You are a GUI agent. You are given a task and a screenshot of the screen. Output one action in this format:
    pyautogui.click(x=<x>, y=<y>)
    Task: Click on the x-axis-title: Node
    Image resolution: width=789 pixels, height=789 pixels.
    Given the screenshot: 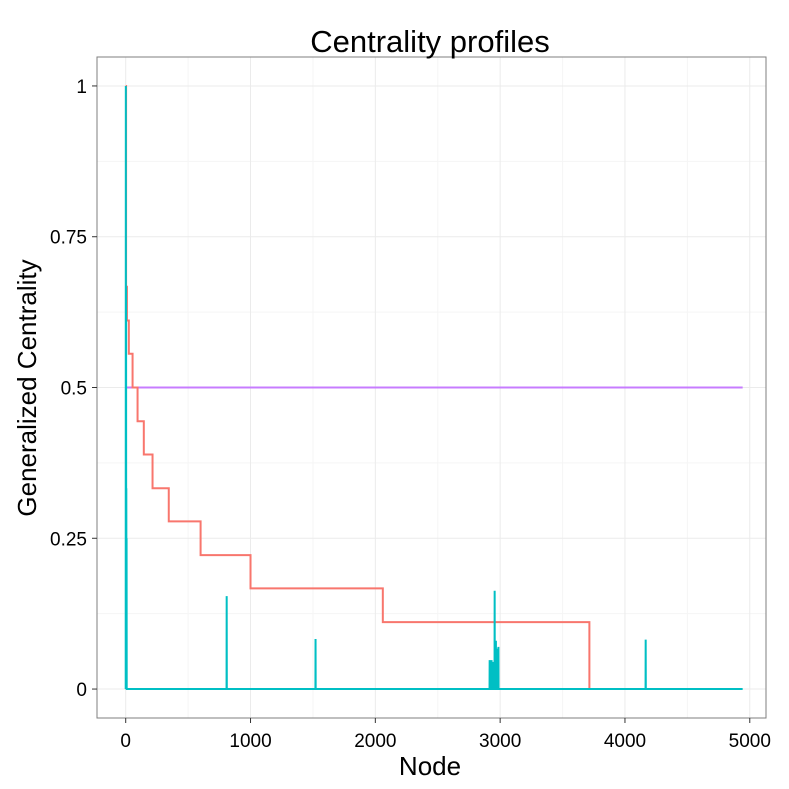 What is the action you would take?
    pyautogui.click(x=430, y=766)
    